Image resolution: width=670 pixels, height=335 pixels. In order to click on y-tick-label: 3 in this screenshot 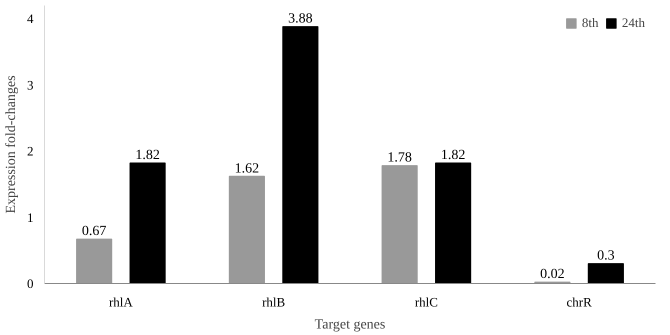, I will do `click(30, 84)`.